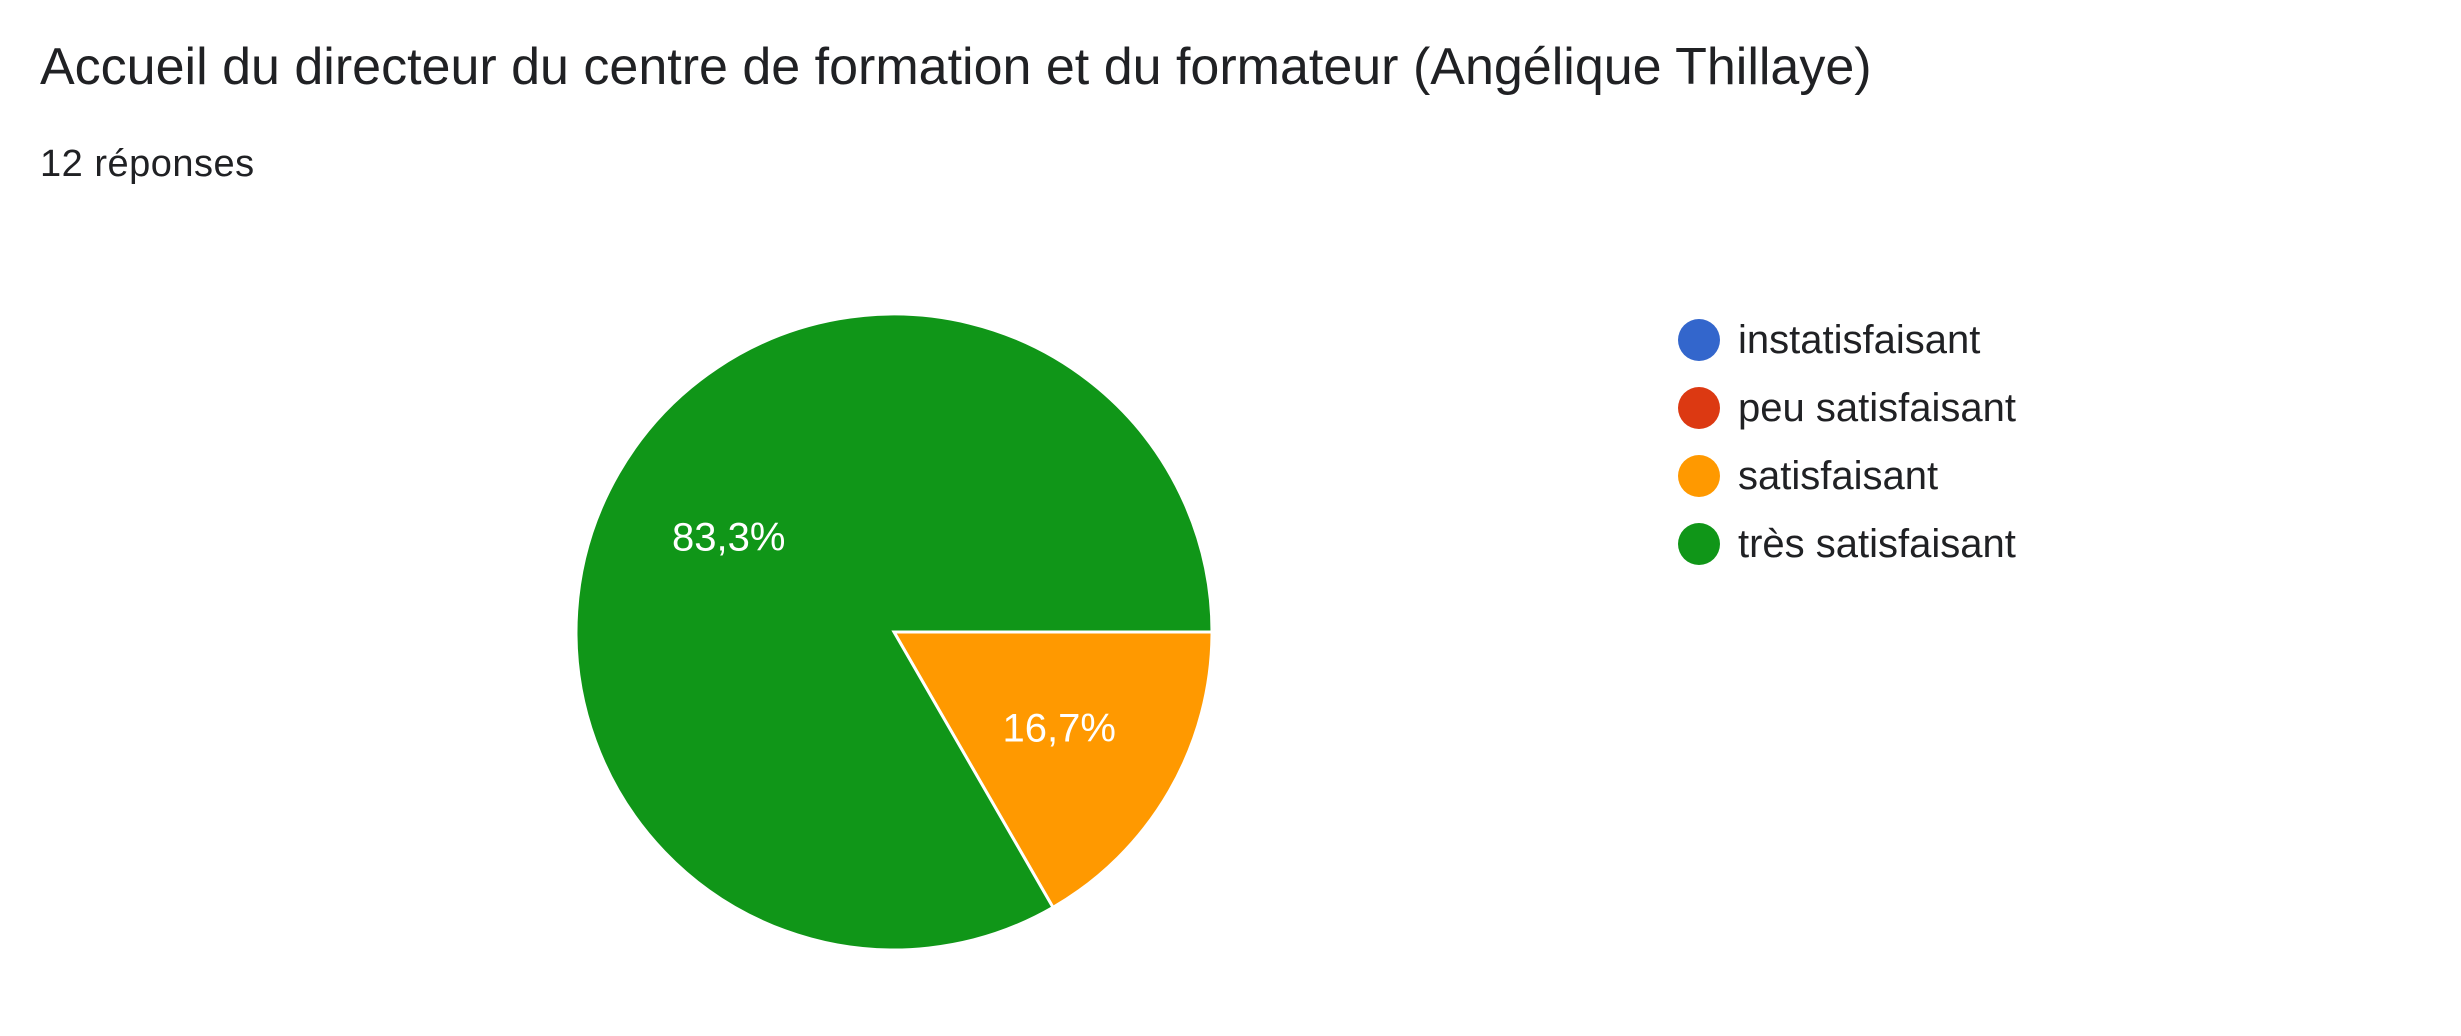 The width and height of the screenshot is (2461, 1036). I want to click on legend-item: très satisfaisant, so click(1847, 544).